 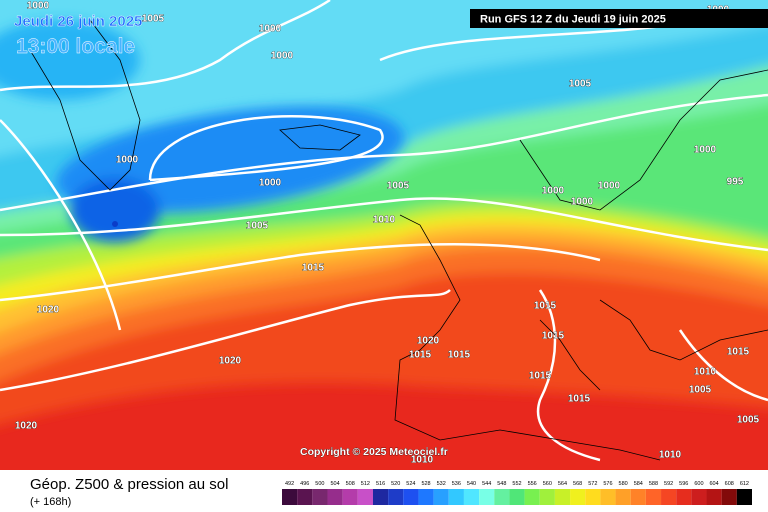 I want to click on colorbar-label: 520, so click(x=395, y=484).